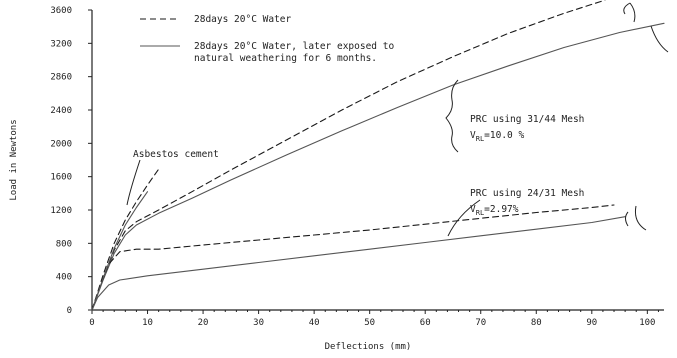 The height and width of the screenshot is (358, 677). What do you see at coordinates (61, 111) in the screenshot?
I see `y-tick-label: 2400` at bounding box center [61, 111].